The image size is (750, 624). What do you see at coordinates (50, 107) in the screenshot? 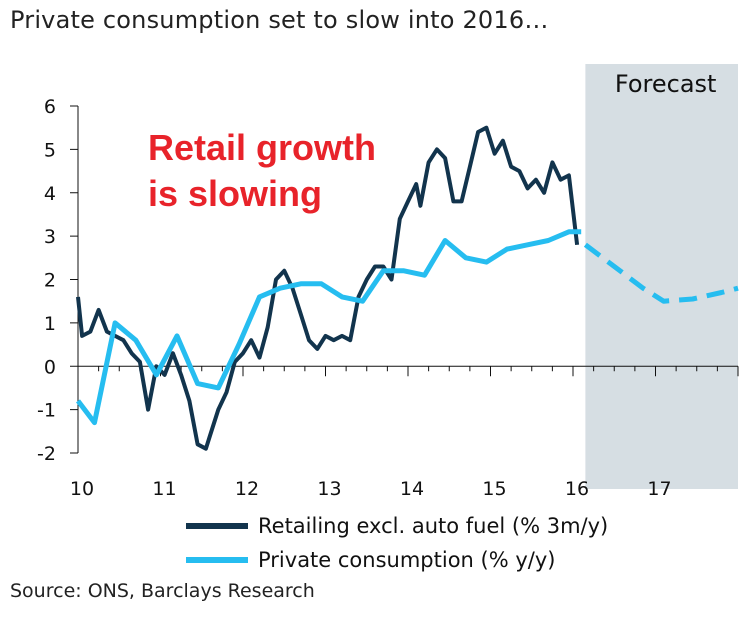
I see `y-tick-label: 6` at bounding box center [50, 107].